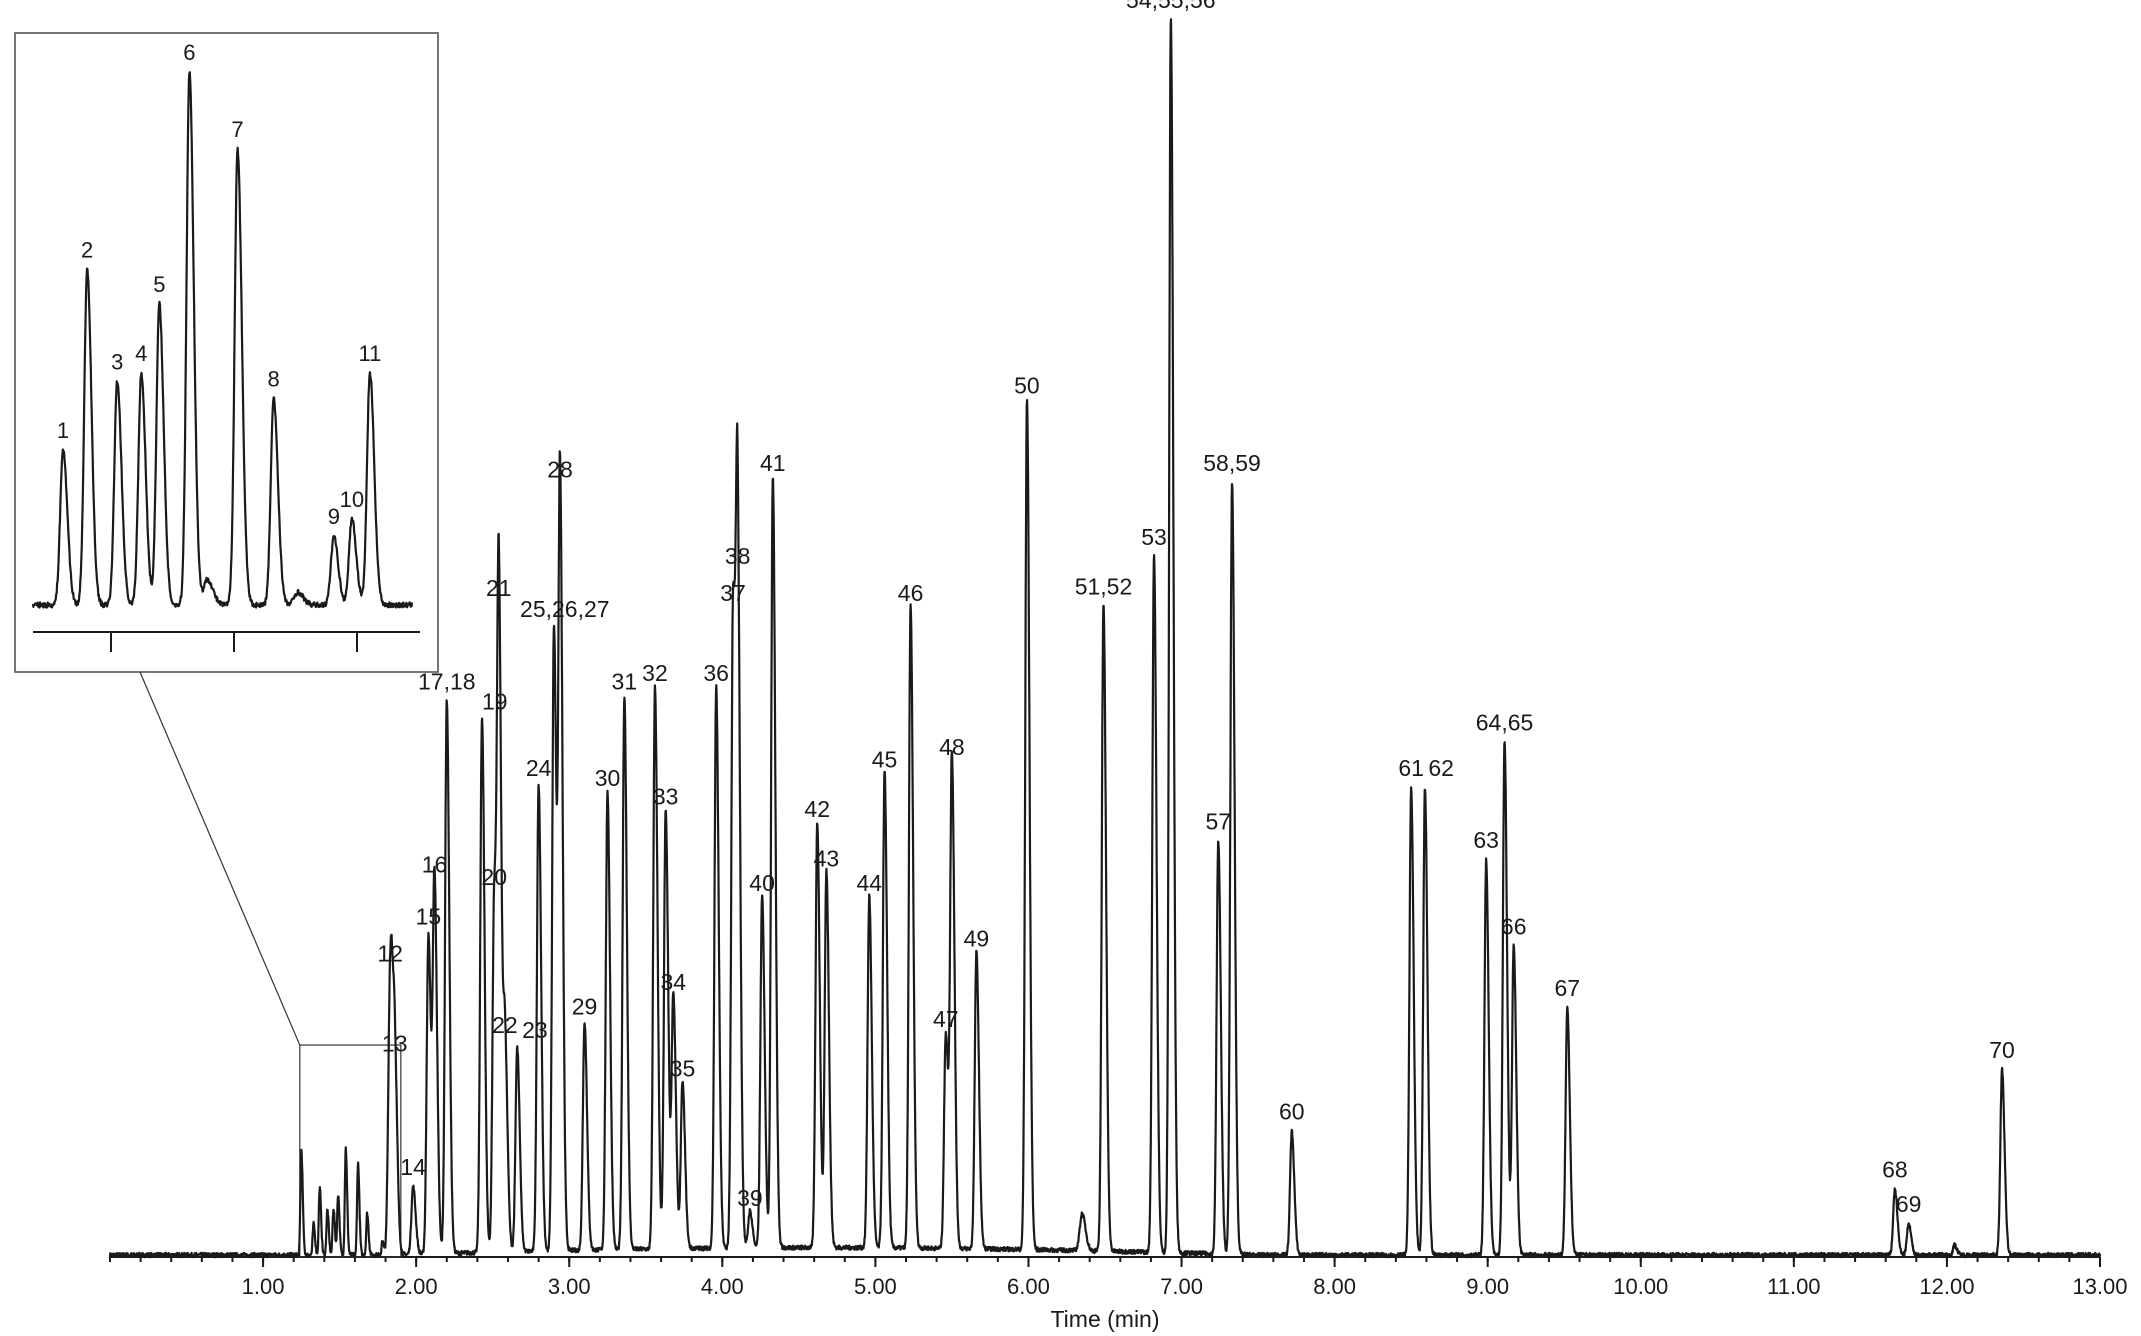 Image resolution: width=2141 pixels, height=1336 pixels. Describe the element at coordinates (505, 1025) in the screenshot. I see `peak-label: 22` at that location.